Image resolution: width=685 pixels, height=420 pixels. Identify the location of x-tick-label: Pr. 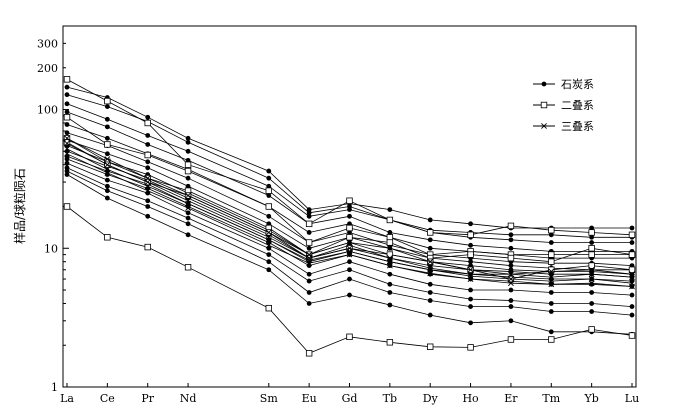
(147, 398).